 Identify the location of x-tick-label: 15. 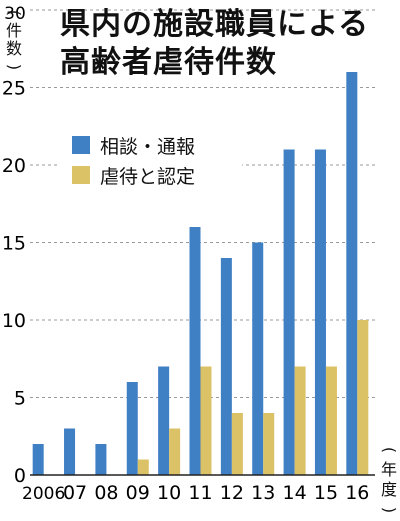
(326, 493).